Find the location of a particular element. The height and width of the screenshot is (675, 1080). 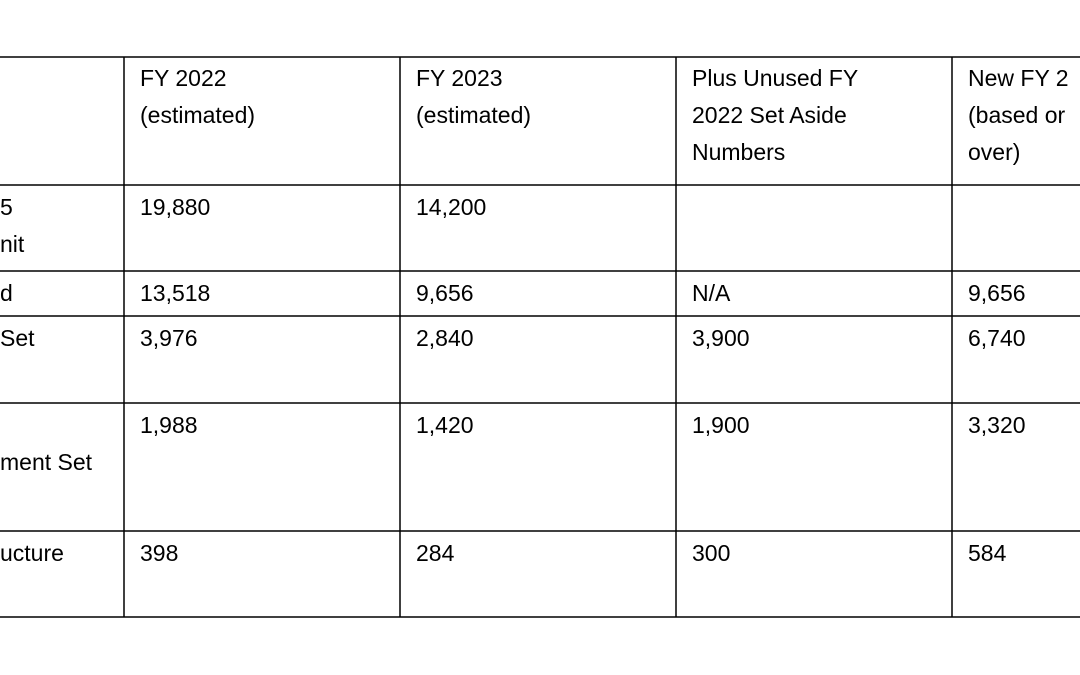

cell-text: 3,976 is located at coordinates (169, 338).